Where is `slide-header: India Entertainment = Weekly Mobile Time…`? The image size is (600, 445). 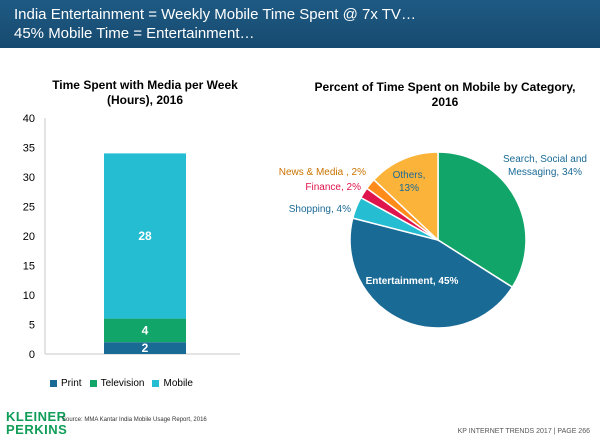
slide-header: India Entertainment = Weekly Mobile Time… is located at coordinates (300, 24).